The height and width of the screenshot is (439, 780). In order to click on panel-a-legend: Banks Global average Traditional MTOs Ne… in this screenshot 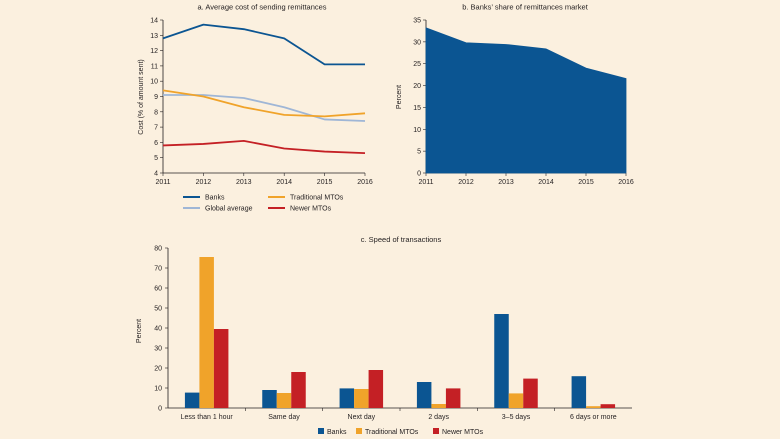, I will do `click(263, 204)`.